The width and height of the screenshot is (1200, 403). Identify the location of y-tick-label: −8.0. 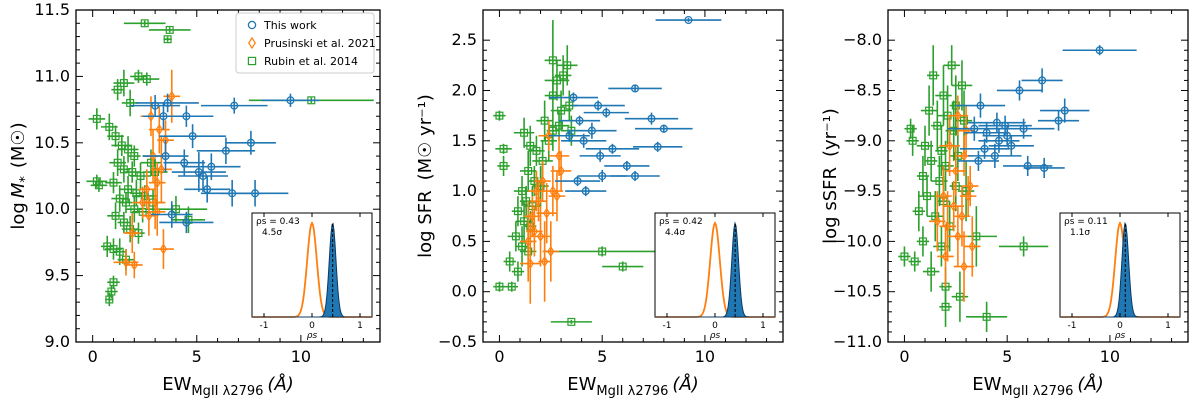
(862, 39).